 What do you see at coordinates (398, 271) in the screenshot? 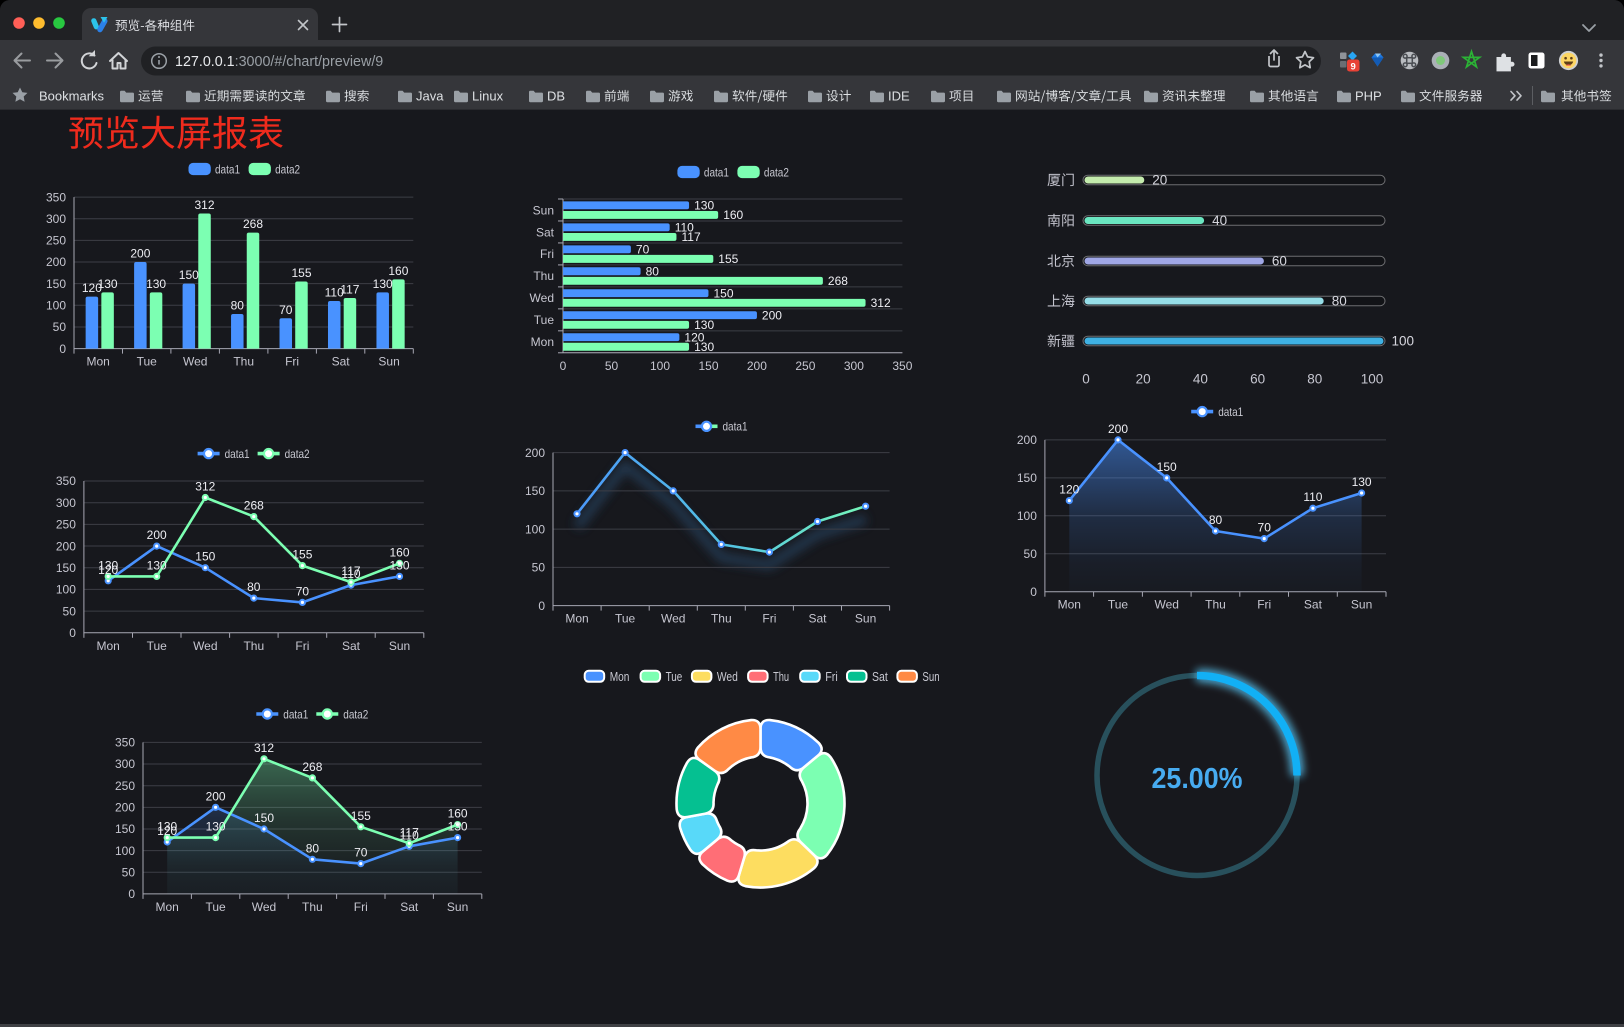
I see `svg-text: 160` at bounding box center [398, 271].